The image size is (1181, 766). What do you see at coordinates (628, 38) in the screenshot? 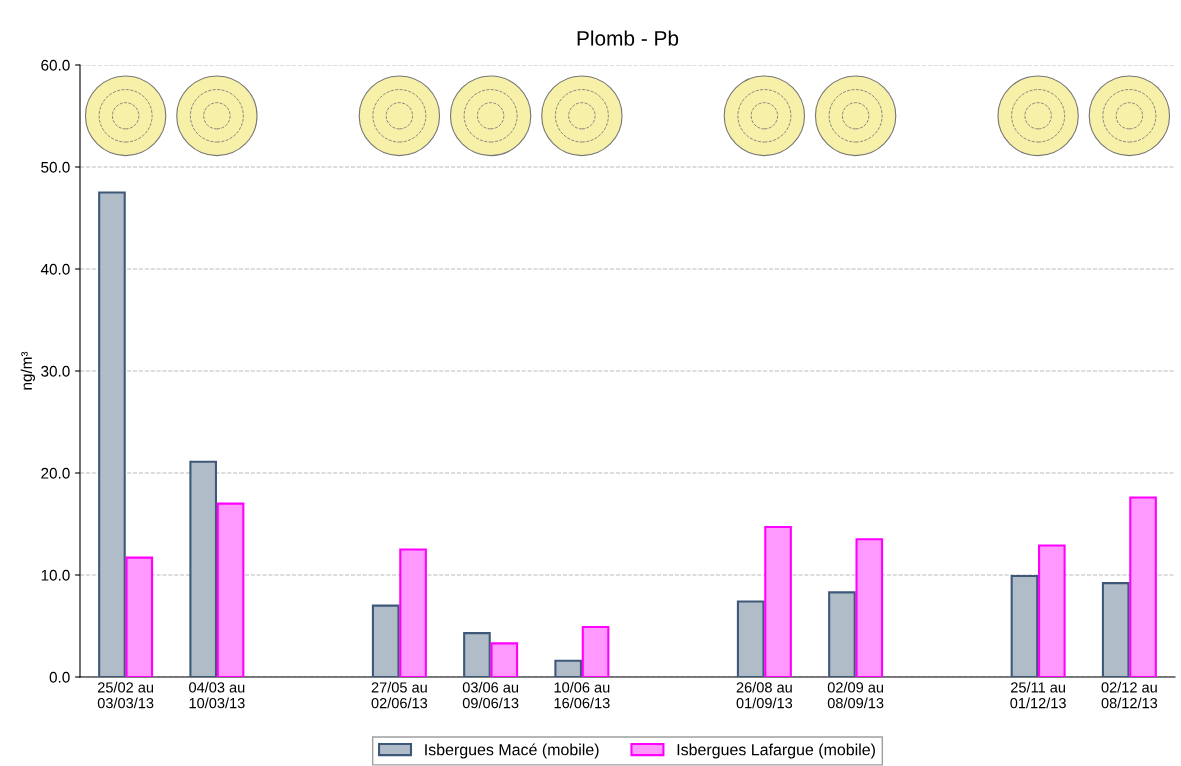
I see `chart-title: Plomb - Pb` at bounding box center [628, 38].